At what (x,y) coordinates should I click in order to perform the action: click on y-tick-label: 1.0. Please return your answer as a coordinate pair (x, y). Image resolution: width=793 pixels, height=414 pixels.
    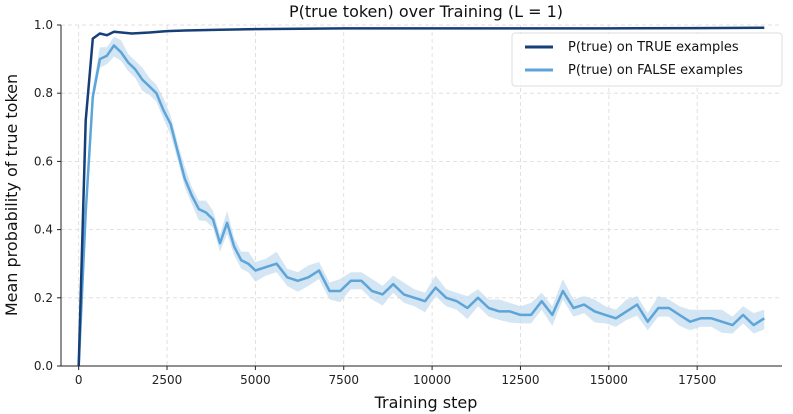
    Looking at the image, I should click on (43, 25).